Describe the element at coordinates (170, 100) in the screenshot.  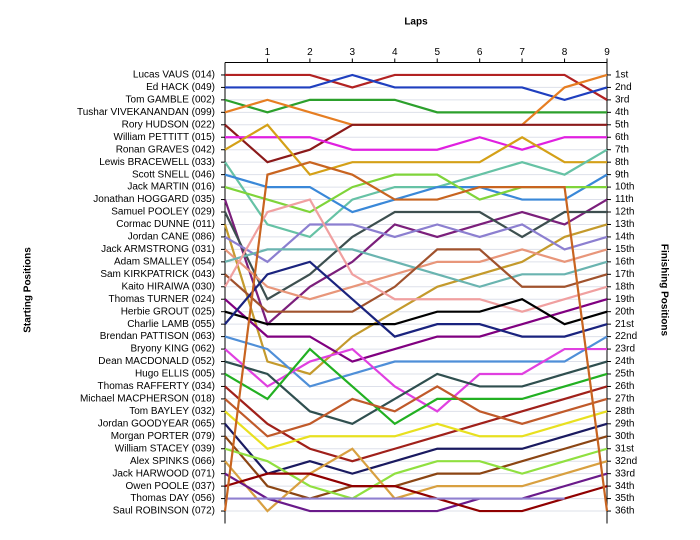
I see `driver-label: Tom GAMBLE (002)` at that location.